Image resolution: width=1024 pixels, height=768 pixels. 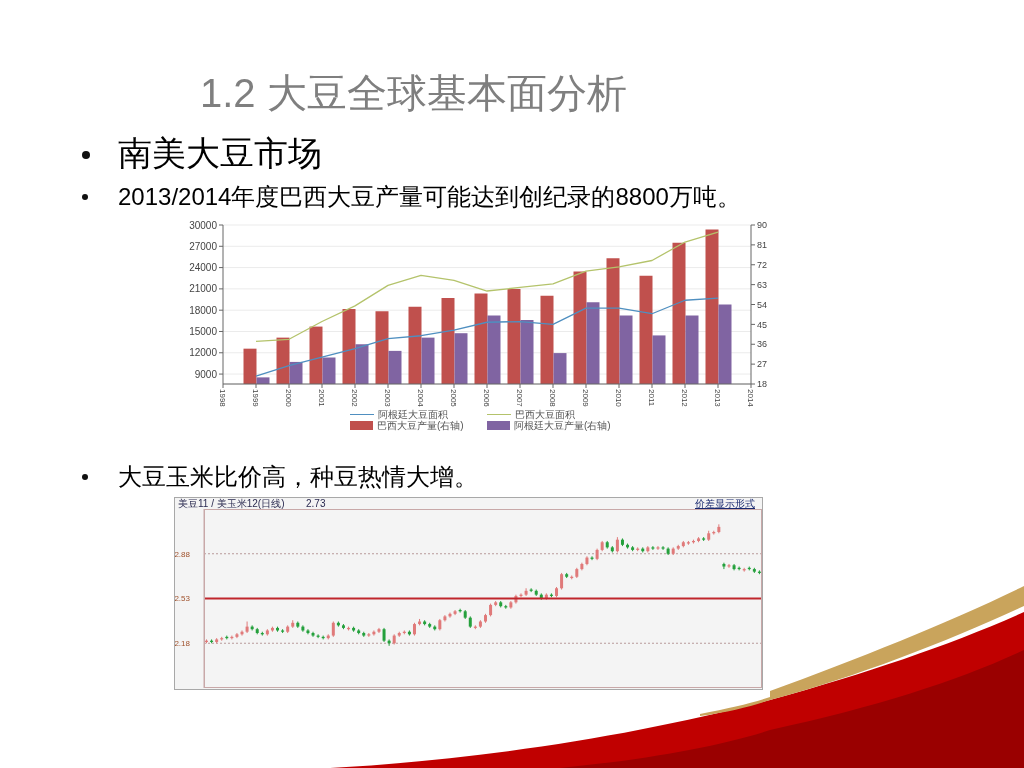 What do you see at coordinates (203, 353) in the screenshot?
I see `y-tick-label: 12000` at bounding box center [203, 353].